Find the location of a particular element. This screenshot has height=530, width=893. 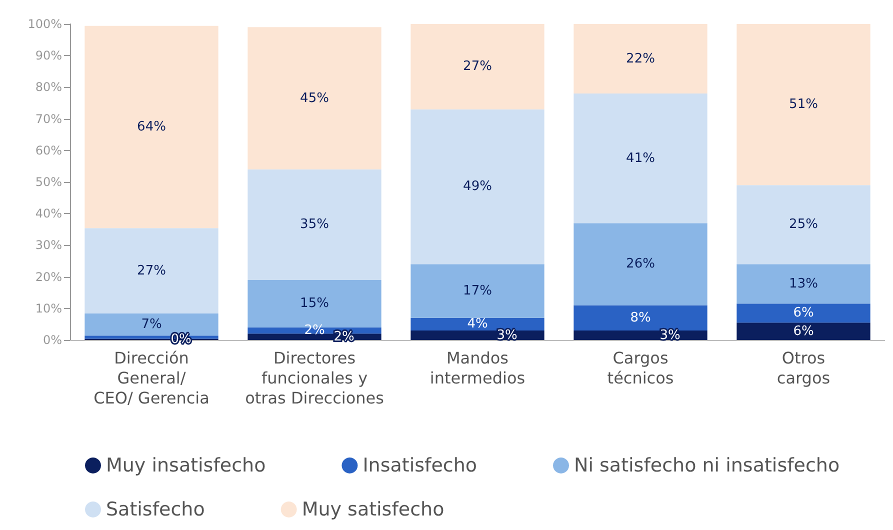

y-tick-label: 20% is located at coordinates (48, 277).